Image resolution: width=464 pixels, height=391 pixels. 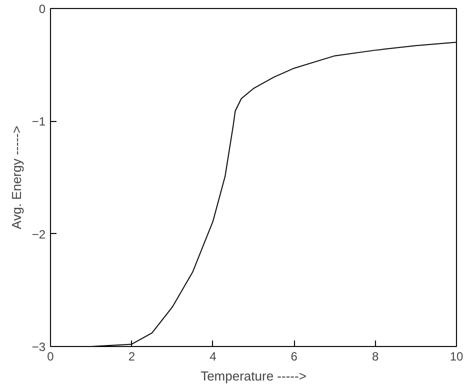 What do you see at coordinates (457, 357) in the screenshot?
I see `x-tick-label: 10` at bounding box center [457, 357].